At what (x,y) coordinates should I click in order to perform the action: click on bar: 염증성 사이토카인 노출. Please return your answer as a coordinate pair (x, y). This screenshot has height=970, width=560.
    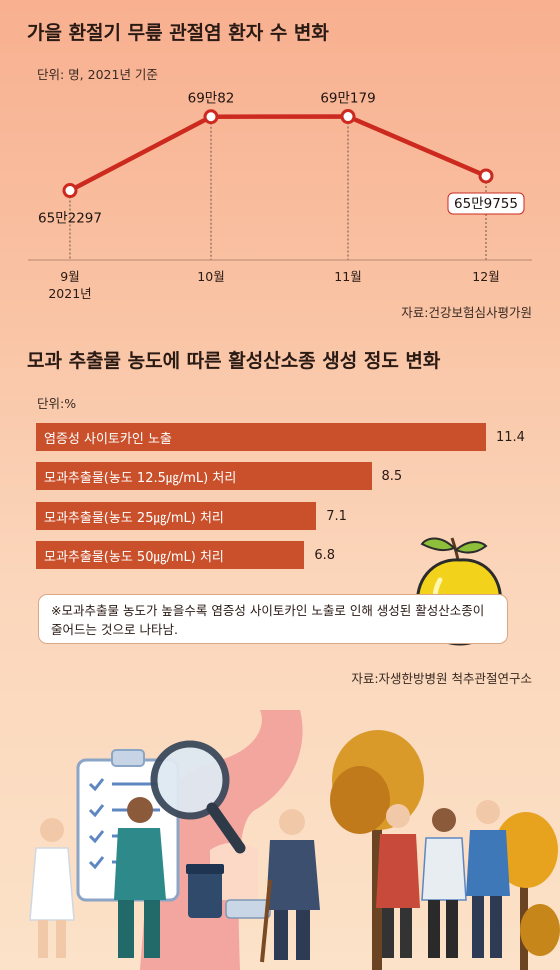
    Looking at the image, I should click on (261, 437).